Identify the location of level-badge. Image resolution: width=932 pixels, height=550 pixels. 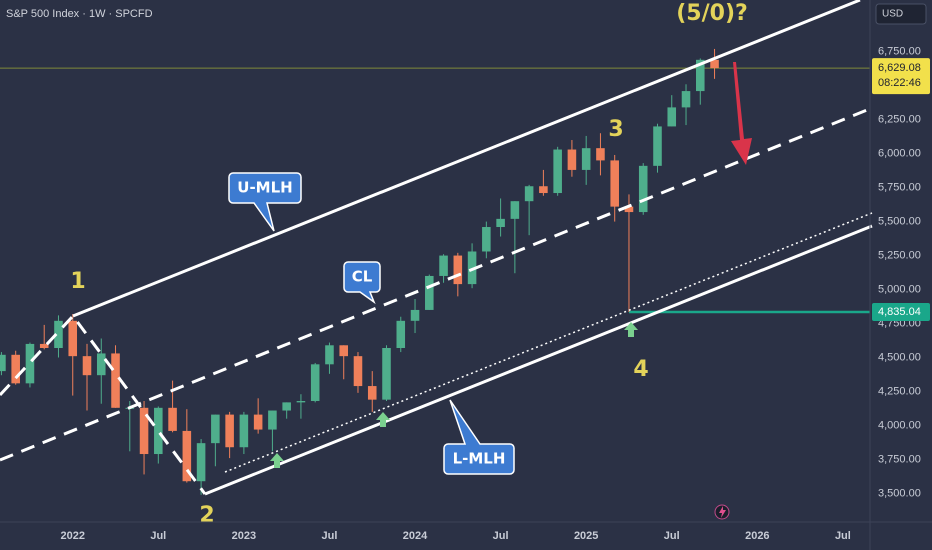
(901, 311).